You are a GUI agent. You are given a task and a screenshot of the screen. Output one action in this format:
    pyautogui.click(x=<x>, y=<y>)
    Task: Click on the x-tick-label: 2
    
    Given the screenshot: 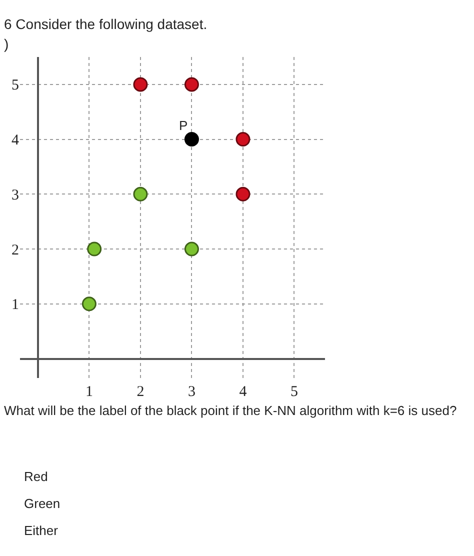 What is the action you would take?
    pyautogui.click(x=140, y=392)
    